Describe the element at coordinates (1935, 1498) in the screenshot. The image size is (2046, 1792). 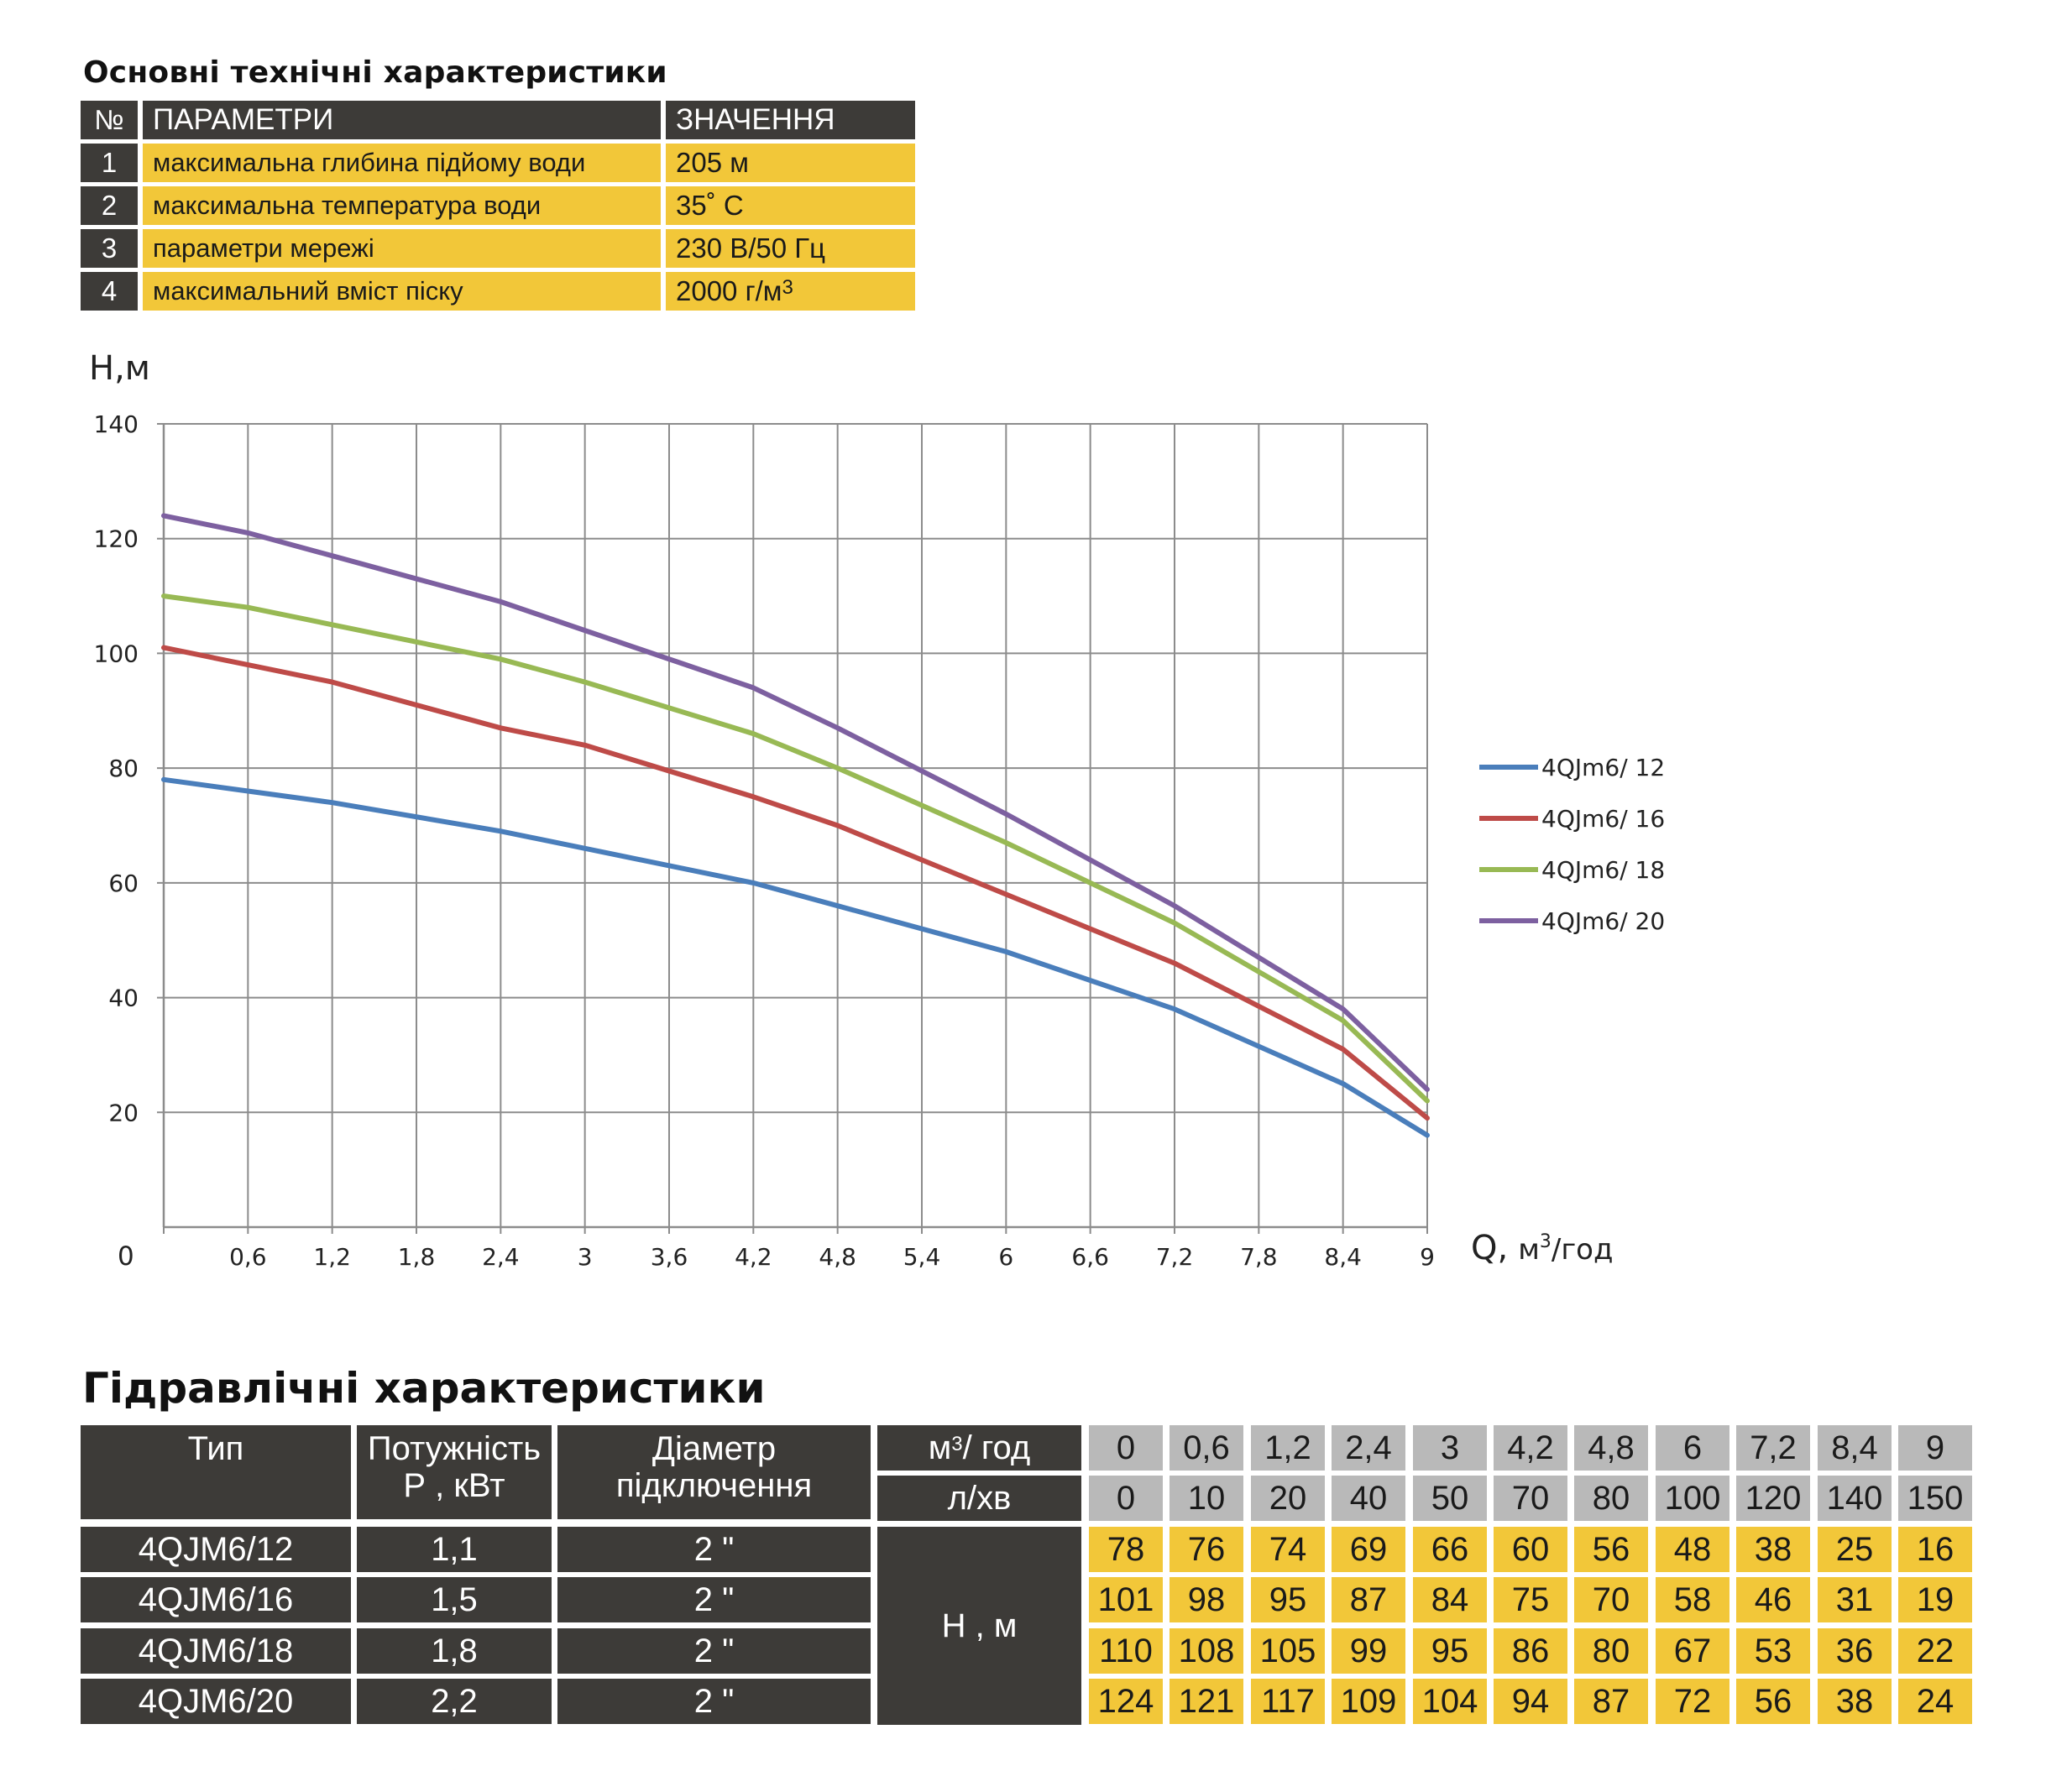
I see `flow-lmin-cell: 150` at that location.